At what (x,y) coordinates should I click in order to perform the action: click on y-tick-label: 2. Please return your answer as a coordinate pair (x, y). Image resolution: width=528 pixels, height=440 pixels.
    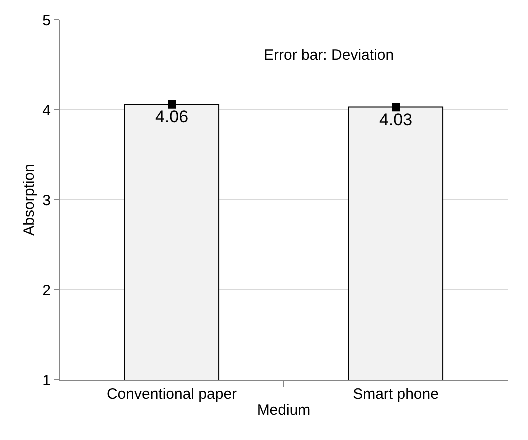
    Looking at the image, I should click on (46, 291).